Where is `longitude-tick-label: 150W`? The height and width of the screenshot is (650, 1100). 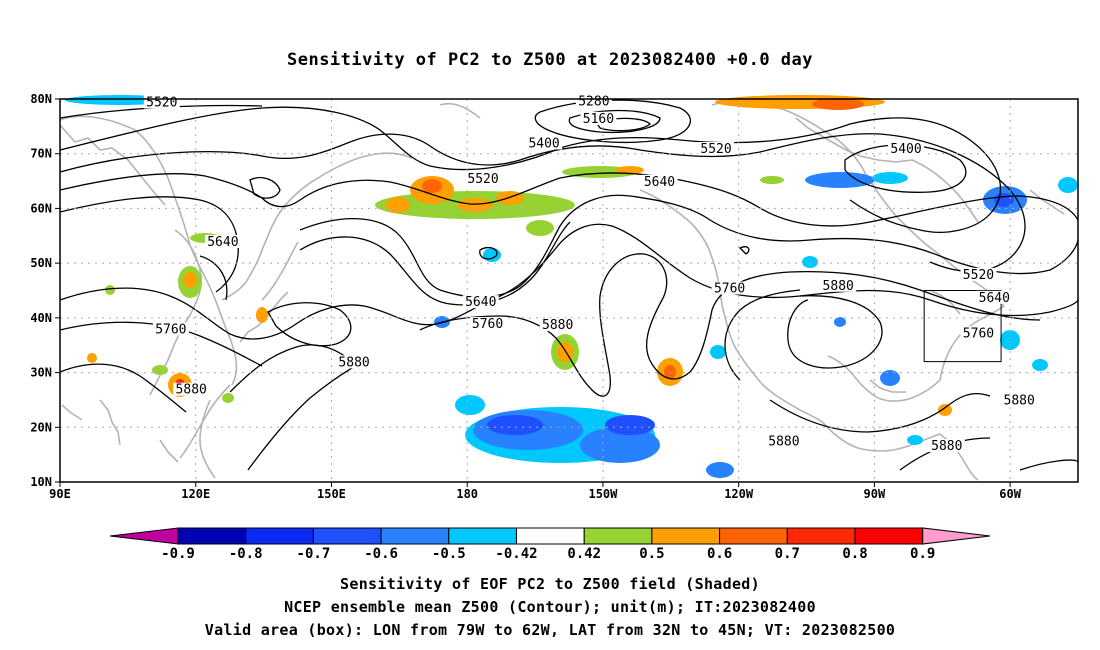
longitude-tick-label: 150W is located at coordinates (603, 494).